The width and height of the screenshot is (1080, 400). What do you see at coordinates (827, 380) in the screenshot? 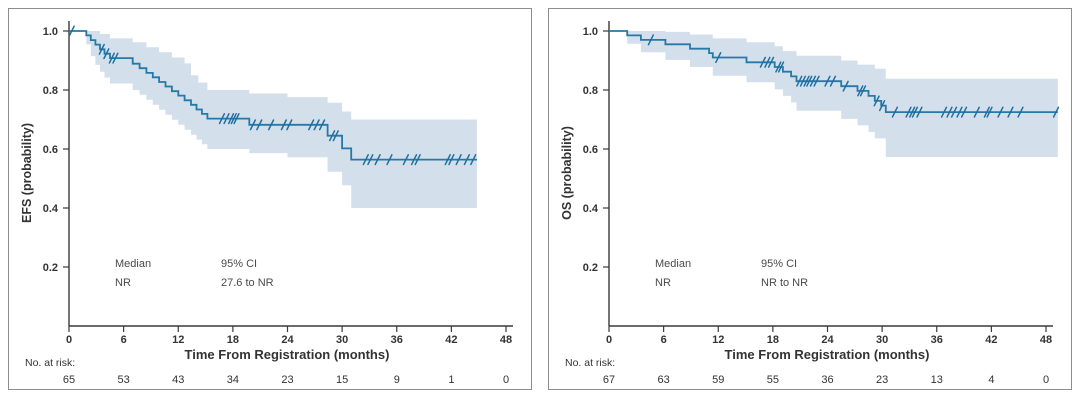
I see `os-risk-count: 36` at bounding box center [827, 380].